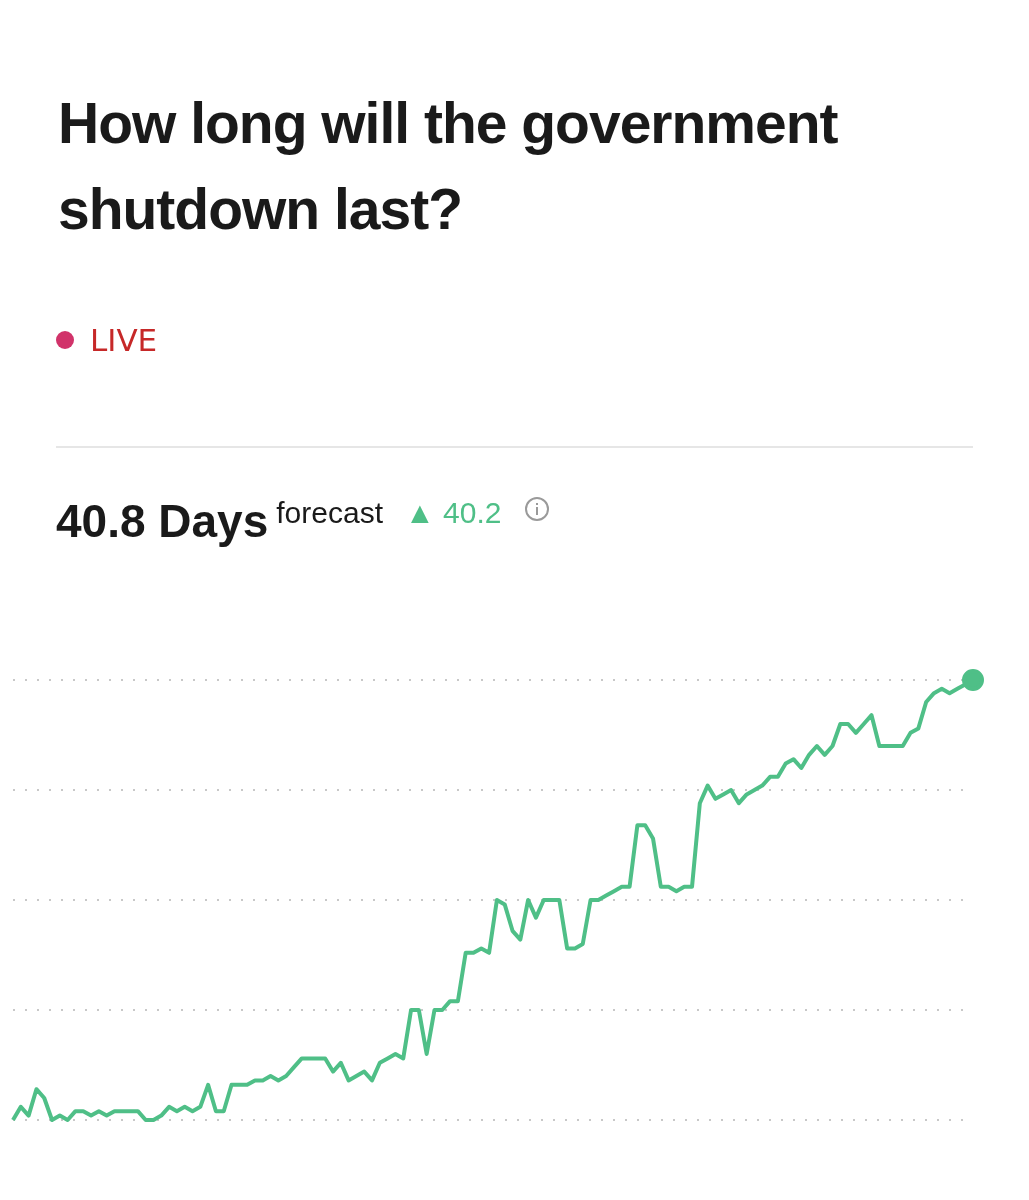 The width and height of the screenshot is (1029, 1200). Describe the element at coordinates (124, 340) in the screenshot. I see `text: LIVE` at that location.